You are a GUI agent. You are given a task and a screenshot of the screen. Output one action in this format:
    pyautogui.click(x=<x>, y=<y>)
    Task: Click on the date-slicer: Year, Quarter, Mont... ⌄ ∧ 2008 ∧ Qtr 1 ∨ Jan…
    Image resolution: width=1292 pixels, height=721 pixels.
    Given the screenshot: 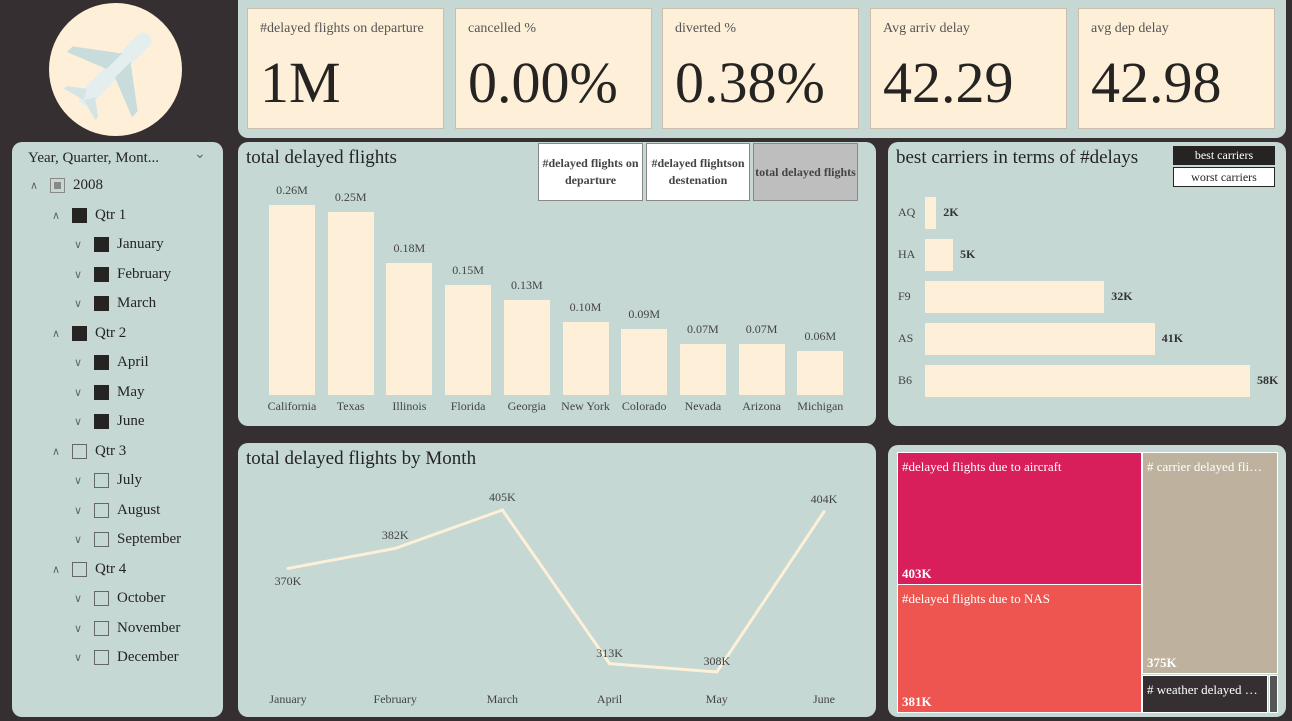 What is the action you would take?
    pyautogui.click(x=117, y=429)
    